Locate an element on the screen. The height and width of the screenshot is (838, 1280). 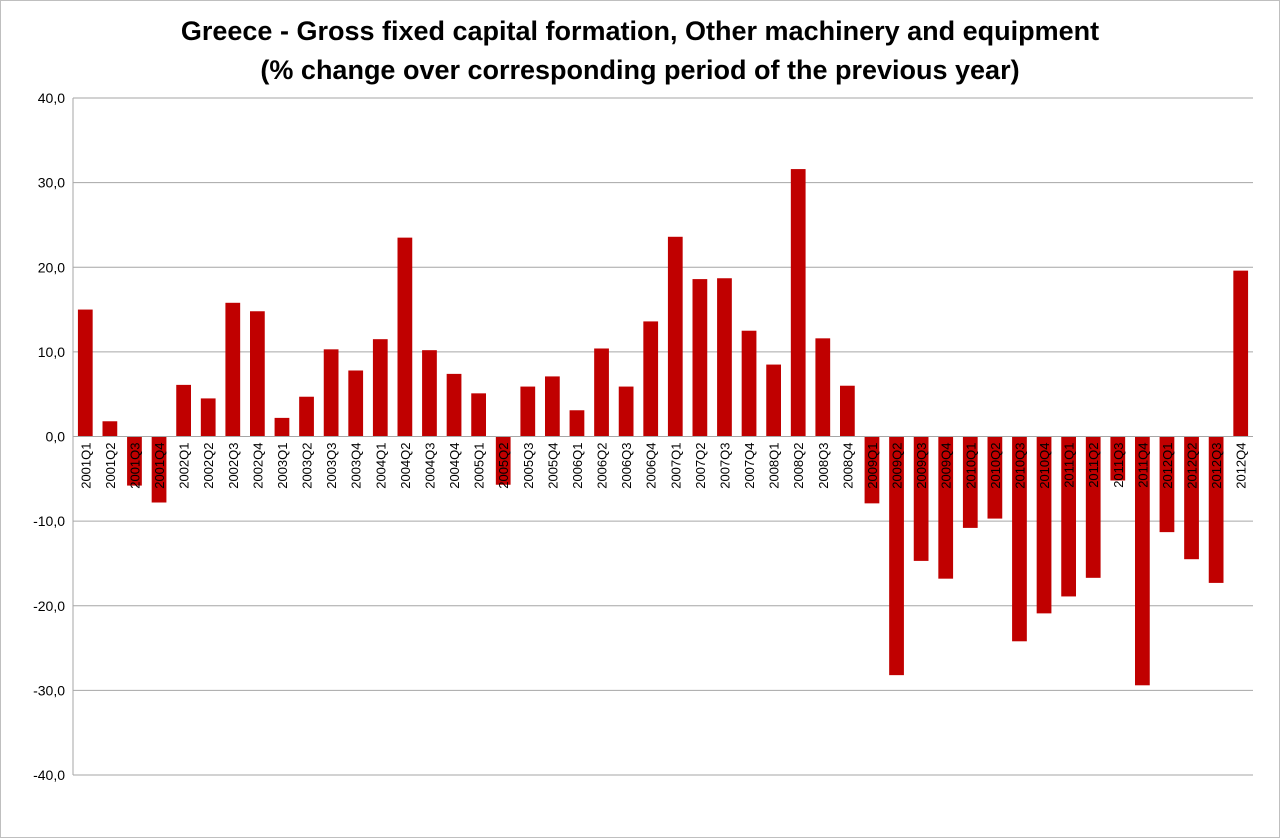
bar-2012Q3 is located at coordinates (1216, 509).